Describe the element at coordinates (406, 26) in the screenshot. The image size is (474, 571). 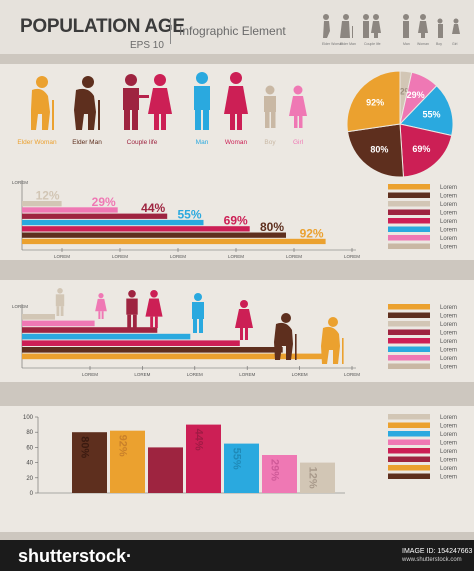
I see `mini-man-icon` at that location.